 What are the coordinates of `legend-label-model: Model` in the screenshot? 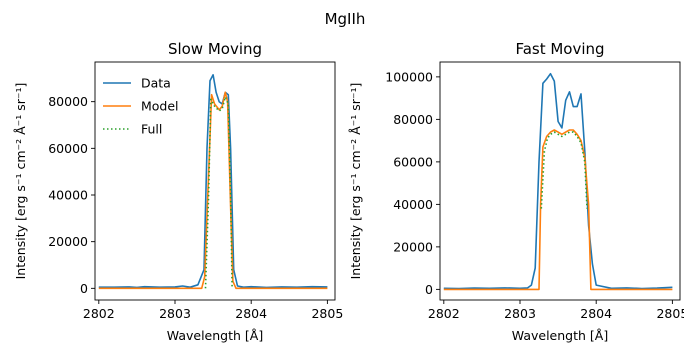 It's located at (160, 106).